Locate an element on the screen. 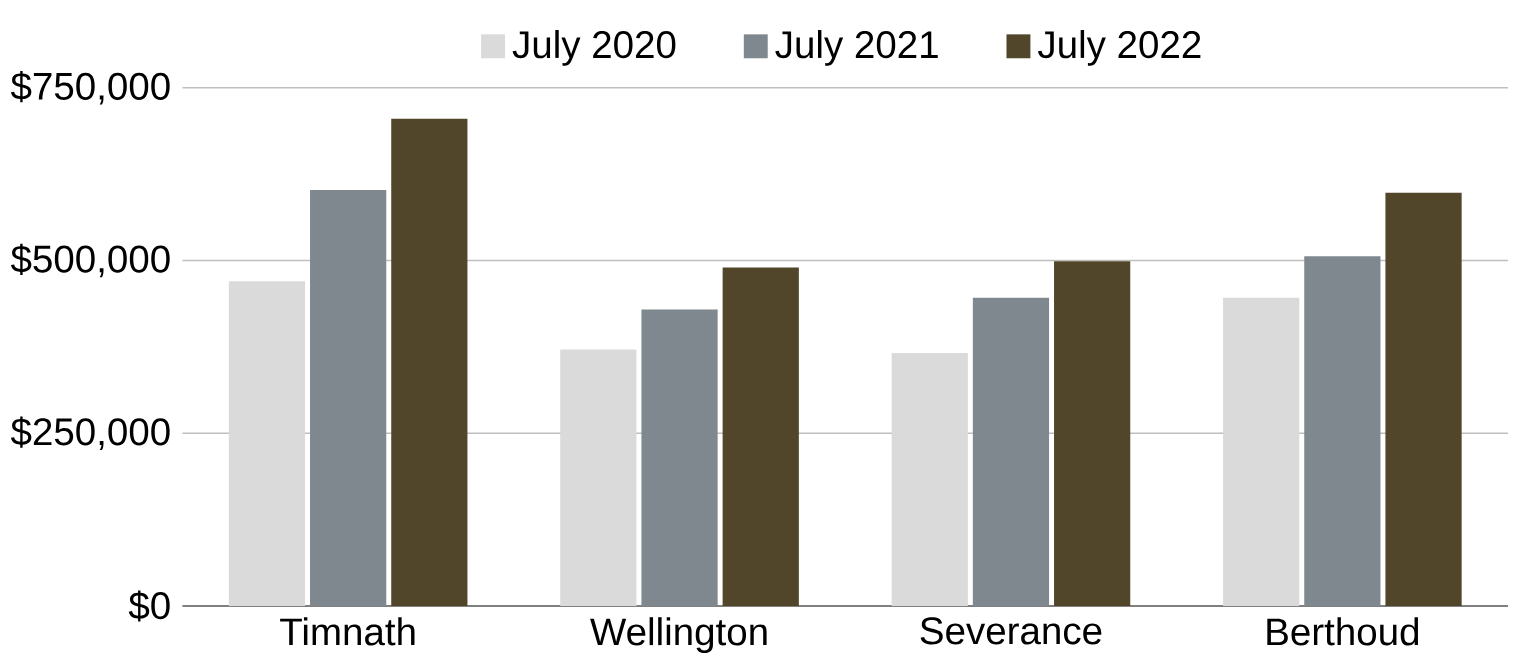 Image resolution: width=1520 pixels, height=666 pixels. legend-label: July 2021 is located at coordinates (856, 48).